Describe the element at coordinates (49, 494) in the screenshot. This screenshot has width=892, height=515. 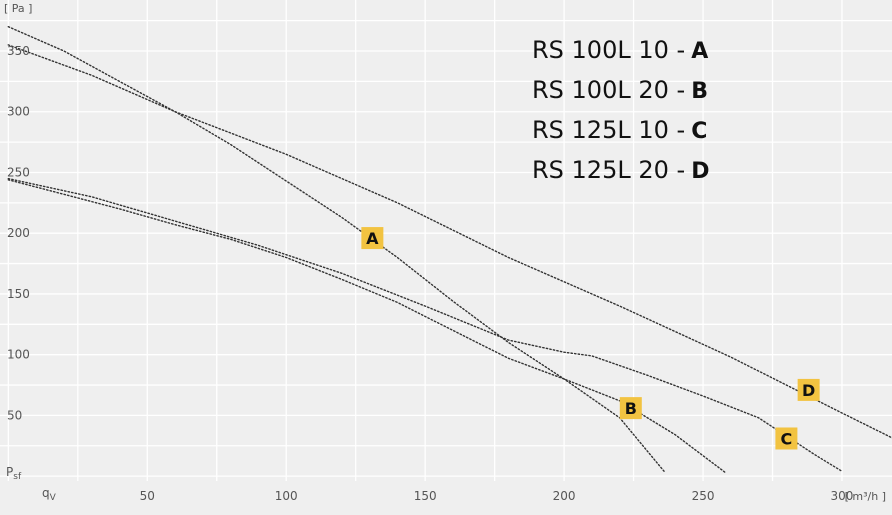
I see `x-axis-symbol: qV` at that location.